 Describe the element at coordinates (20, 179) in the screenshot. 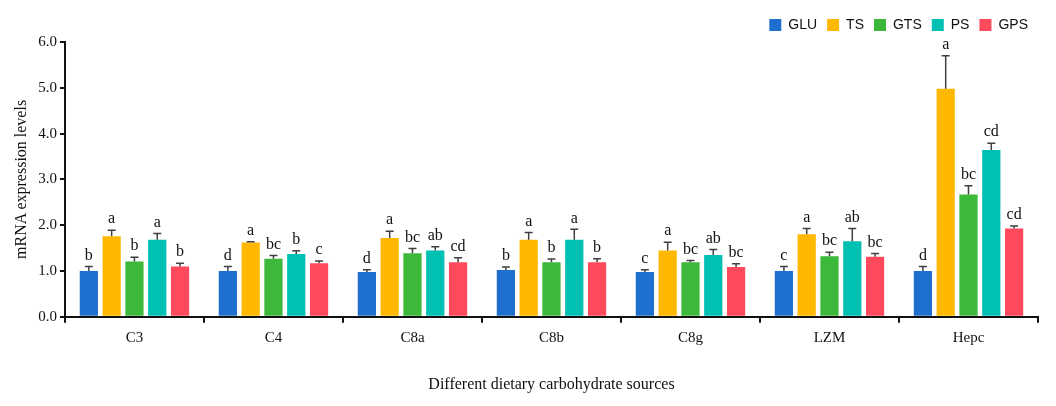

I see `y-axis-title: mRNA expression levels` at that location.